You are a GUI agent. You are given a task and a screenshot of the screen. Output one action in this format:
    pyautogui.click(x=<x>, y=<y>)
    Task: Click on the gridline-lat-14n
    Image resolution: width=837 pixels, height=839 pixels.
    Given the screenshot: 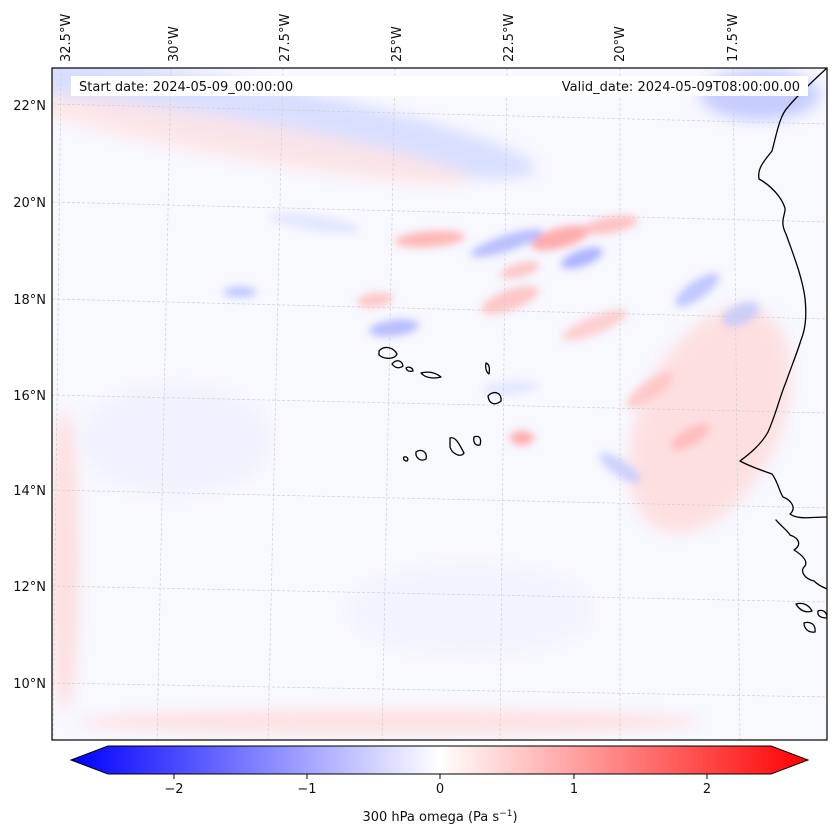 What is the action you would take?
    pyautogui.click(x=439, y=499)
    